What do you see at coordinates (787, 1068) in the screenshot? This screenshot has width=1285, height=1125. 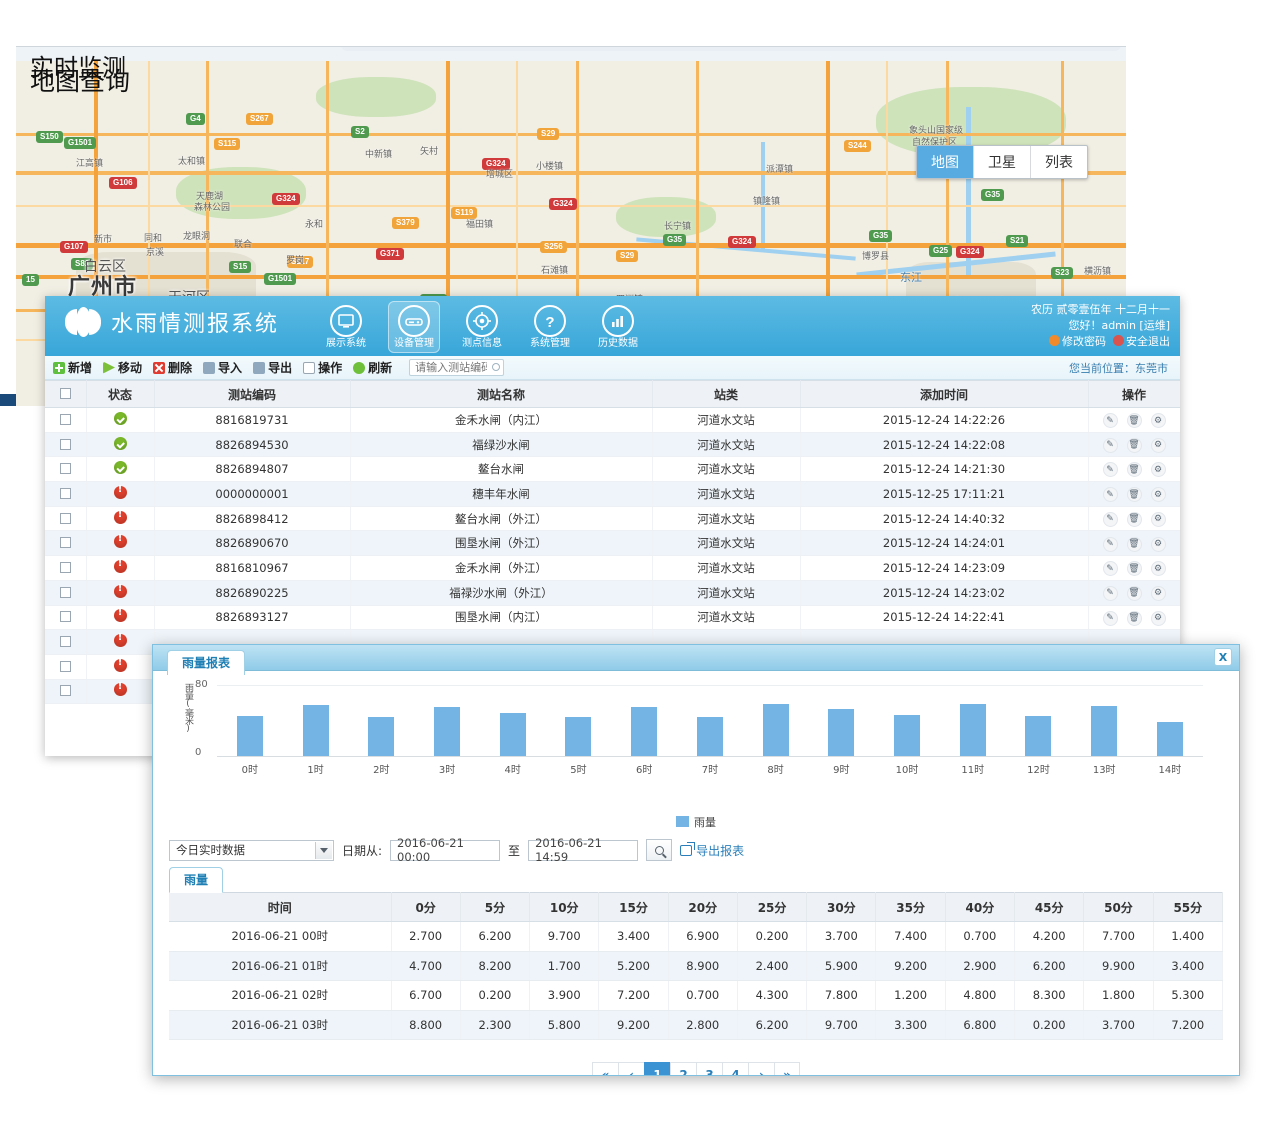 I see `pagination-last: »` at bounding box center [787, 1068].